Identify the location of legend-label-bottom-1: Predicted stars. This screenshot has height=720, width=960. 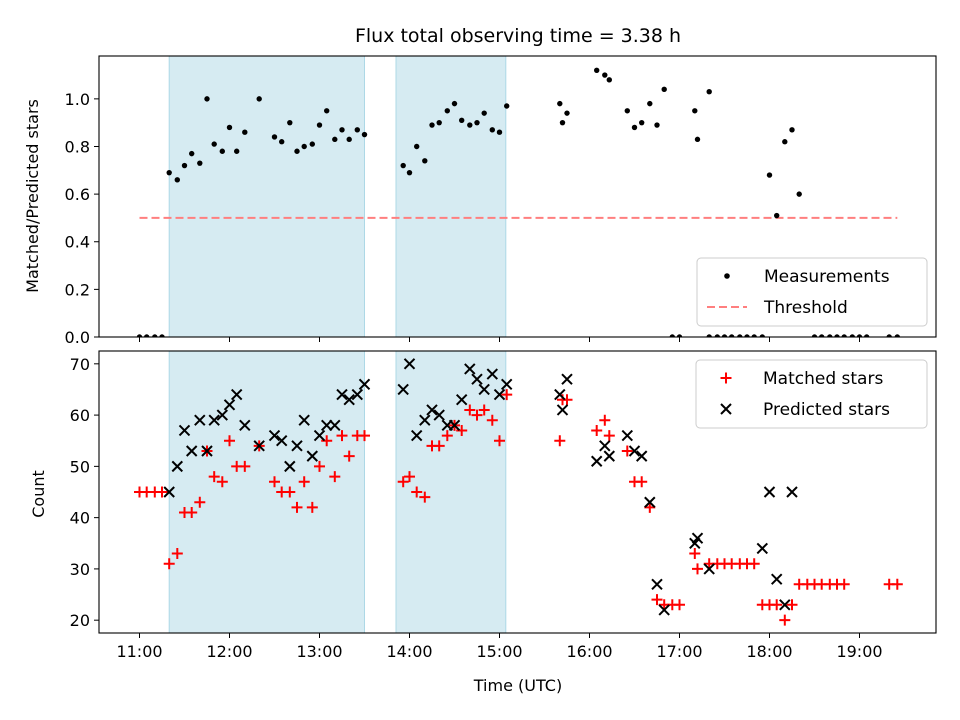
(826, 410).